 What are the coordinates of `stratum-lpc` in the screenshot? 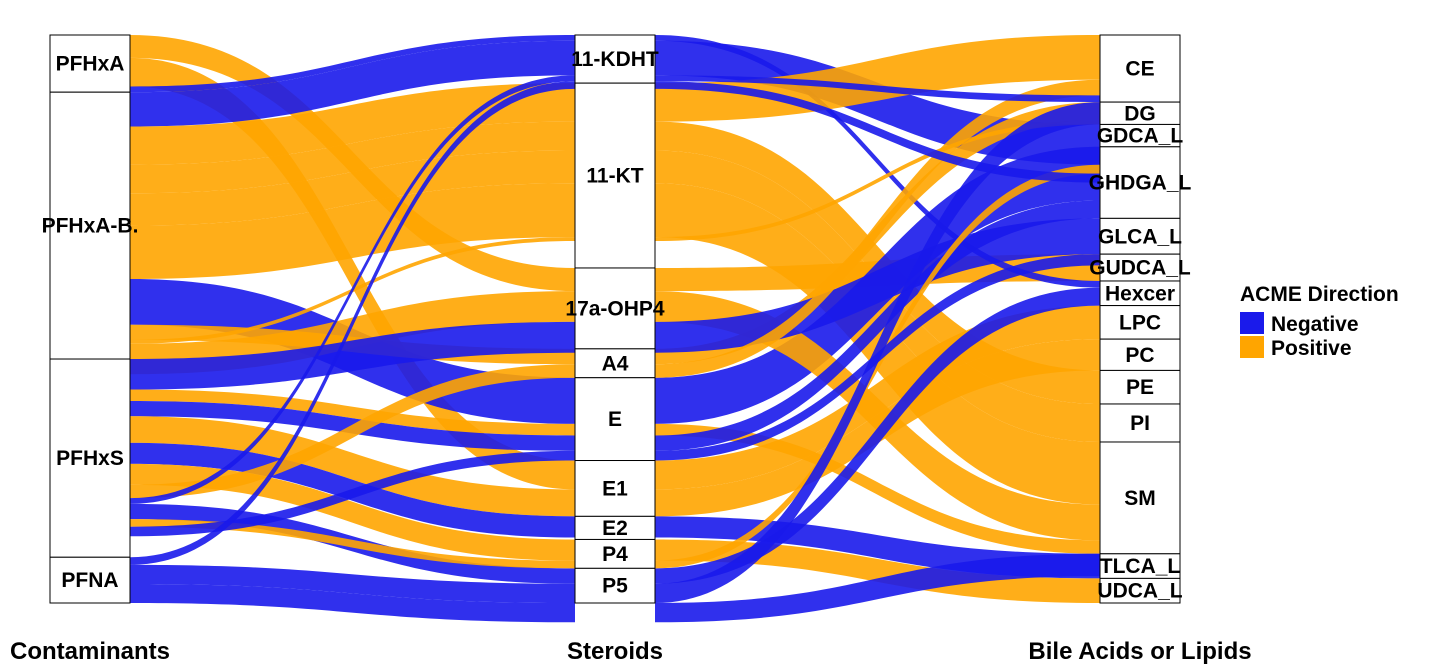 It's located at (1140, 322).